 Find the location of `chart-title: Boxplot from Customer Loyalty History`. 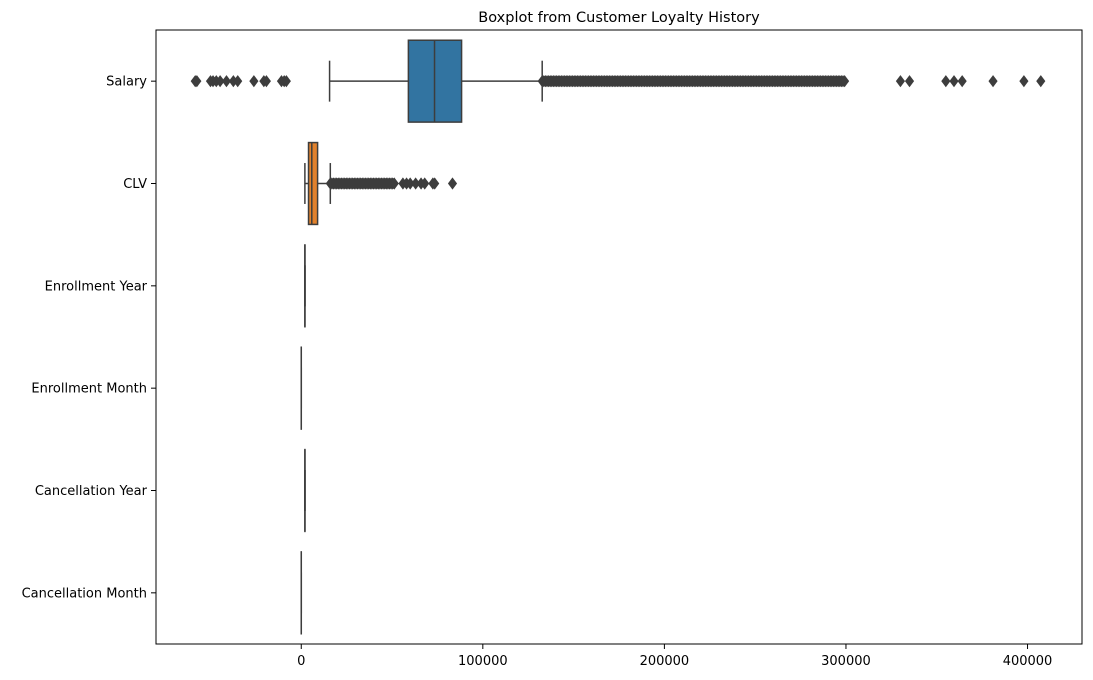

chart-title: Boxplot from Customer Loyalty History is located at coordinates (619, 18).